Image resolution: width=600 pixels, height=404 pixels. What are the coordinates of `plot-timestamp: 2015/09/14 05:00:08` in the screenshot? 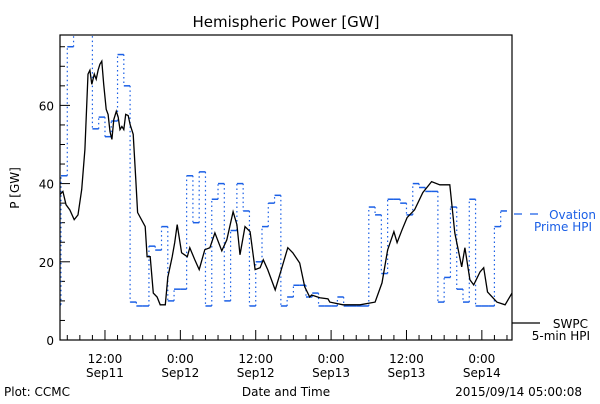 It's located at (518, 392).